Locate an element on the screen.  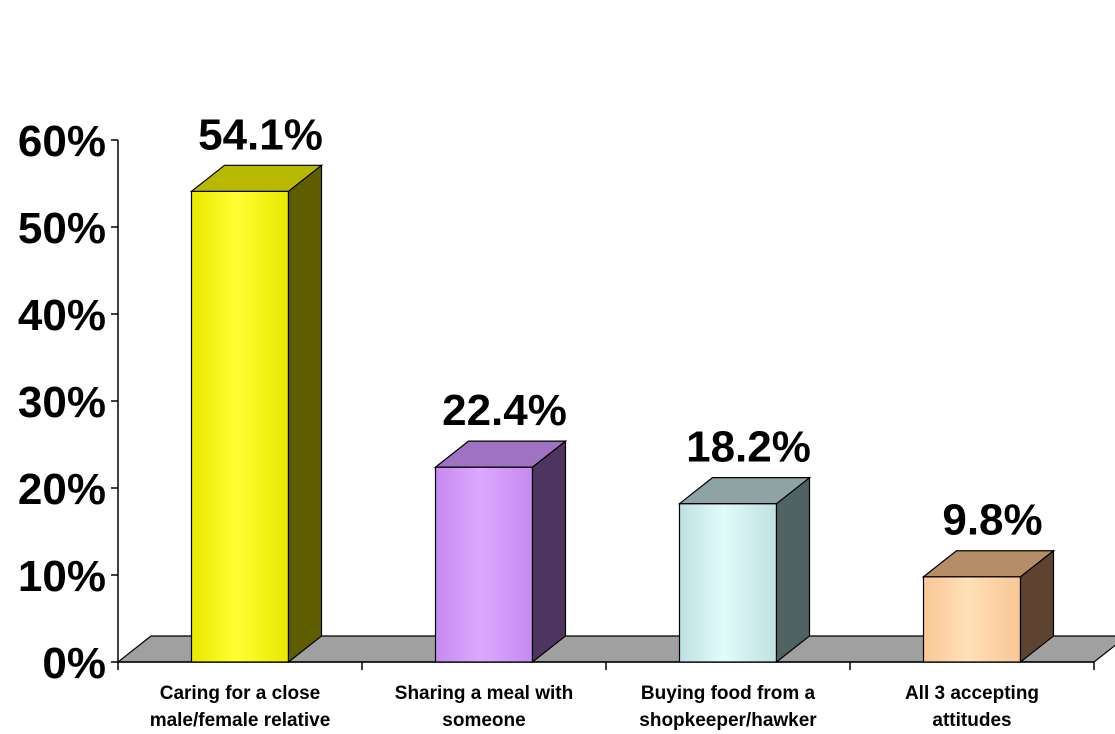
y-tick-label: 30% is located at coordinates (62, 402).